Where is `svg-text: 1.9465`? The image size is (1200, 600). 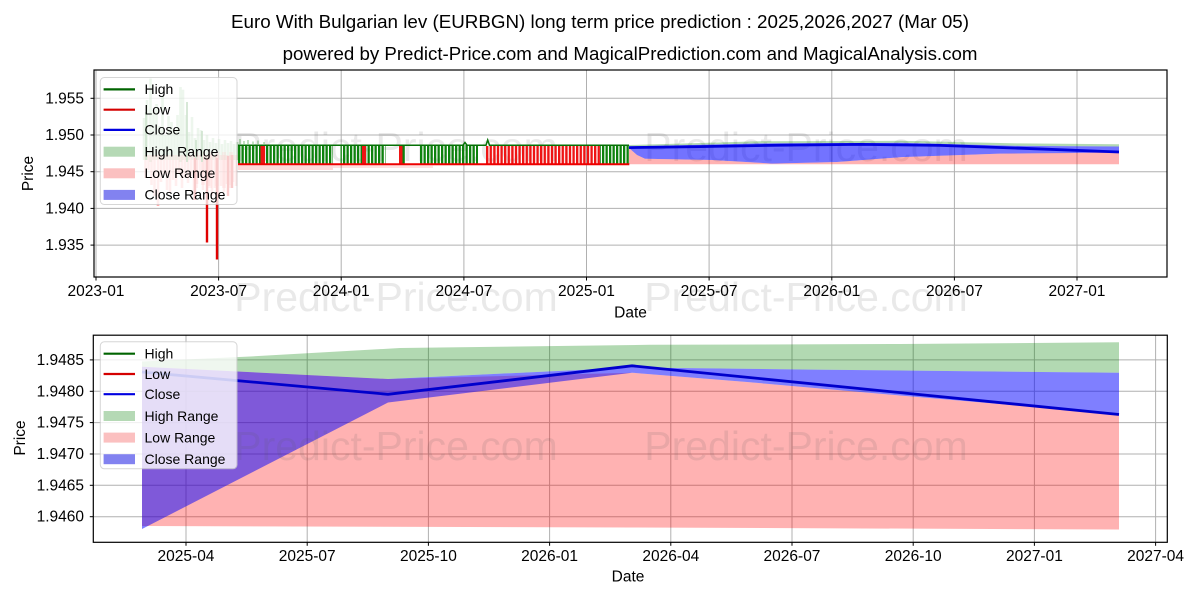
svg-text: 1.9465 is located at coordinates (60, 485).